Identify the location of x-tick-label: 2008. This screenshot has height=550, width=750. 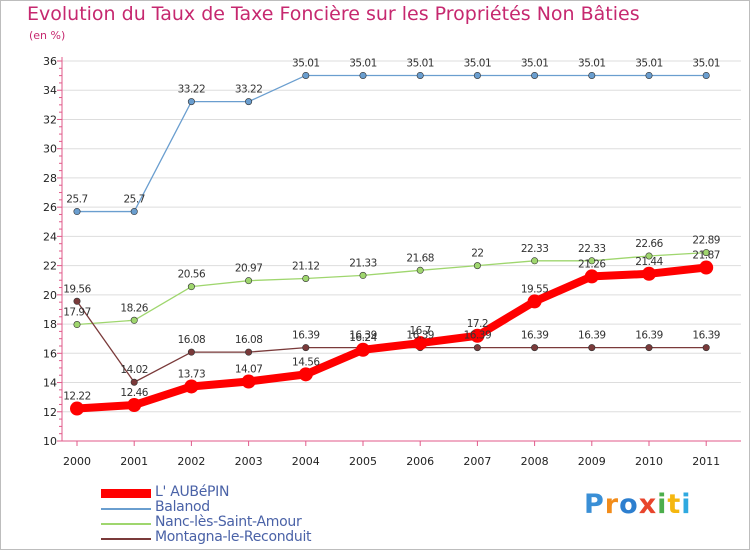
(535, 461).